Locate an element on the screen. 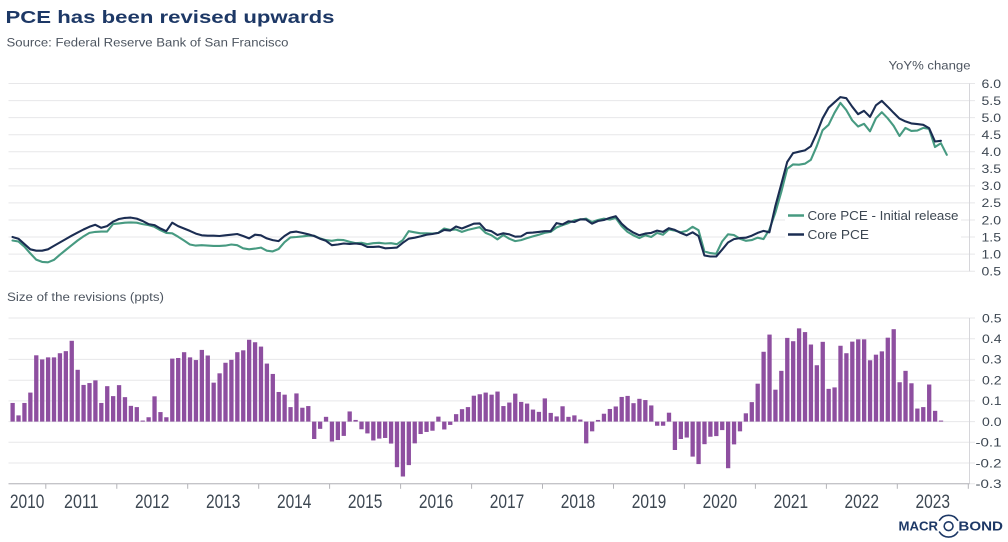  svg-text: 2019 is located at coordinates (649, 502).